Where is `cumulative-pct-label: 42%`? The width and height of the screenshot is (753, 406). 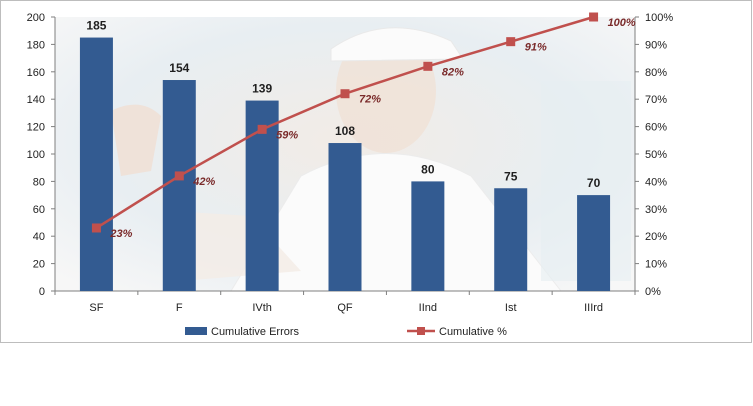 cumulative-pct-label: 42% is located at coordinates (203, 182).